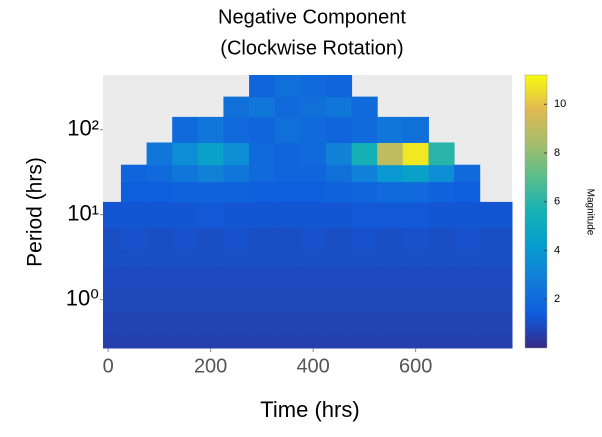 The width and height of the screenshot is (602, 437). What do you see at coordinates (311, 48) in the screenshot?
I see `chart-subtitle: (Clockwise Rotation)` at bounding box center [311, 48].